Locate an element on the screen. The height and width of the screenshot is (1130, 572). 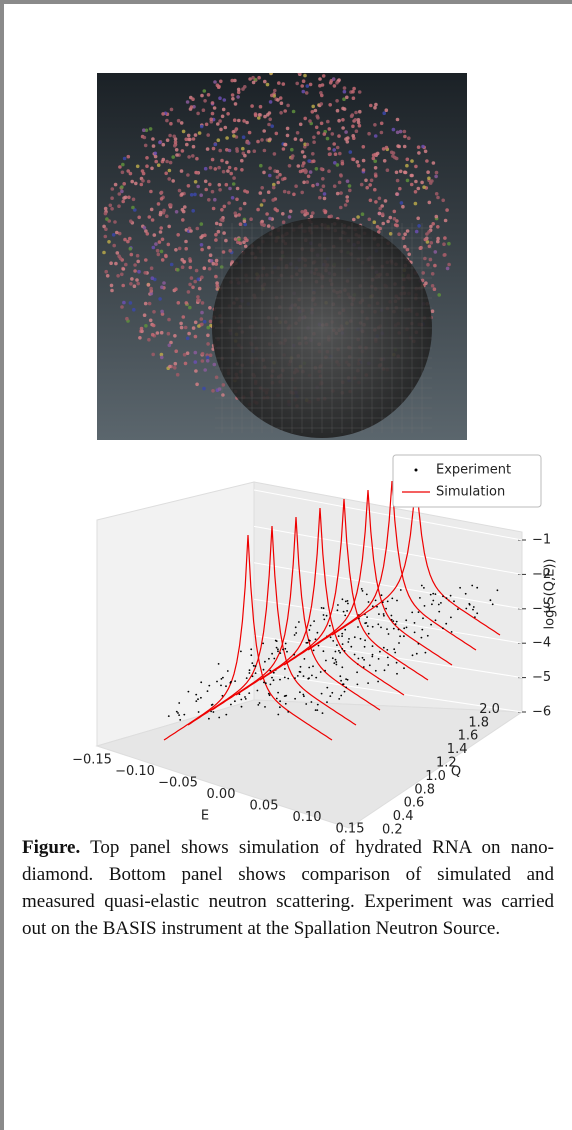
y-tick-label: 0.6 is located at coordinates (414, 803).